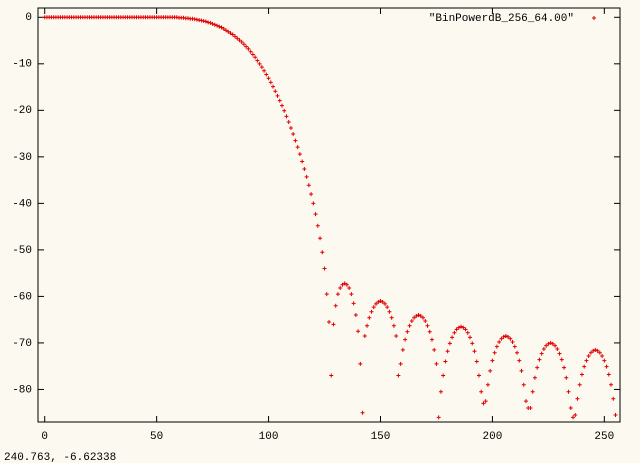 This screenshot has height=463, width=640. Describe the element at coordinates (493, 437) in the screenshot. I see `x-tick-label: 200` at that location.